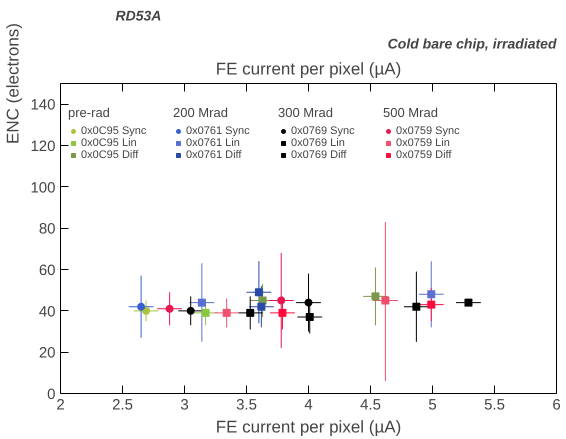 This screenshot has height=439, width=566. I want to click on x2-axis-title: FE current per pixel (µA), so click(309, 69).